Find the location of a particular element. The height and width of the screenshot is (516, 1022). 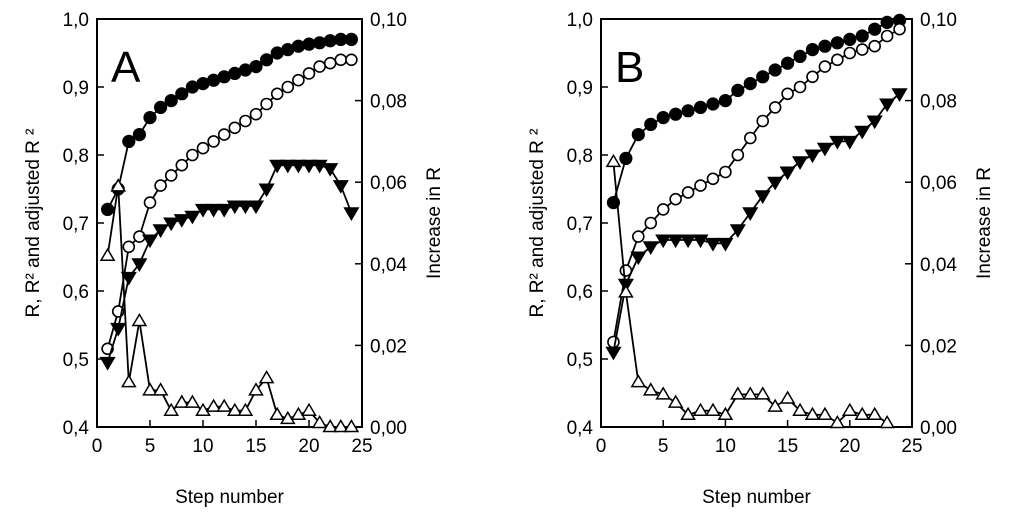

y-tick-label: 1,0 is located at coordinates (76, 20).